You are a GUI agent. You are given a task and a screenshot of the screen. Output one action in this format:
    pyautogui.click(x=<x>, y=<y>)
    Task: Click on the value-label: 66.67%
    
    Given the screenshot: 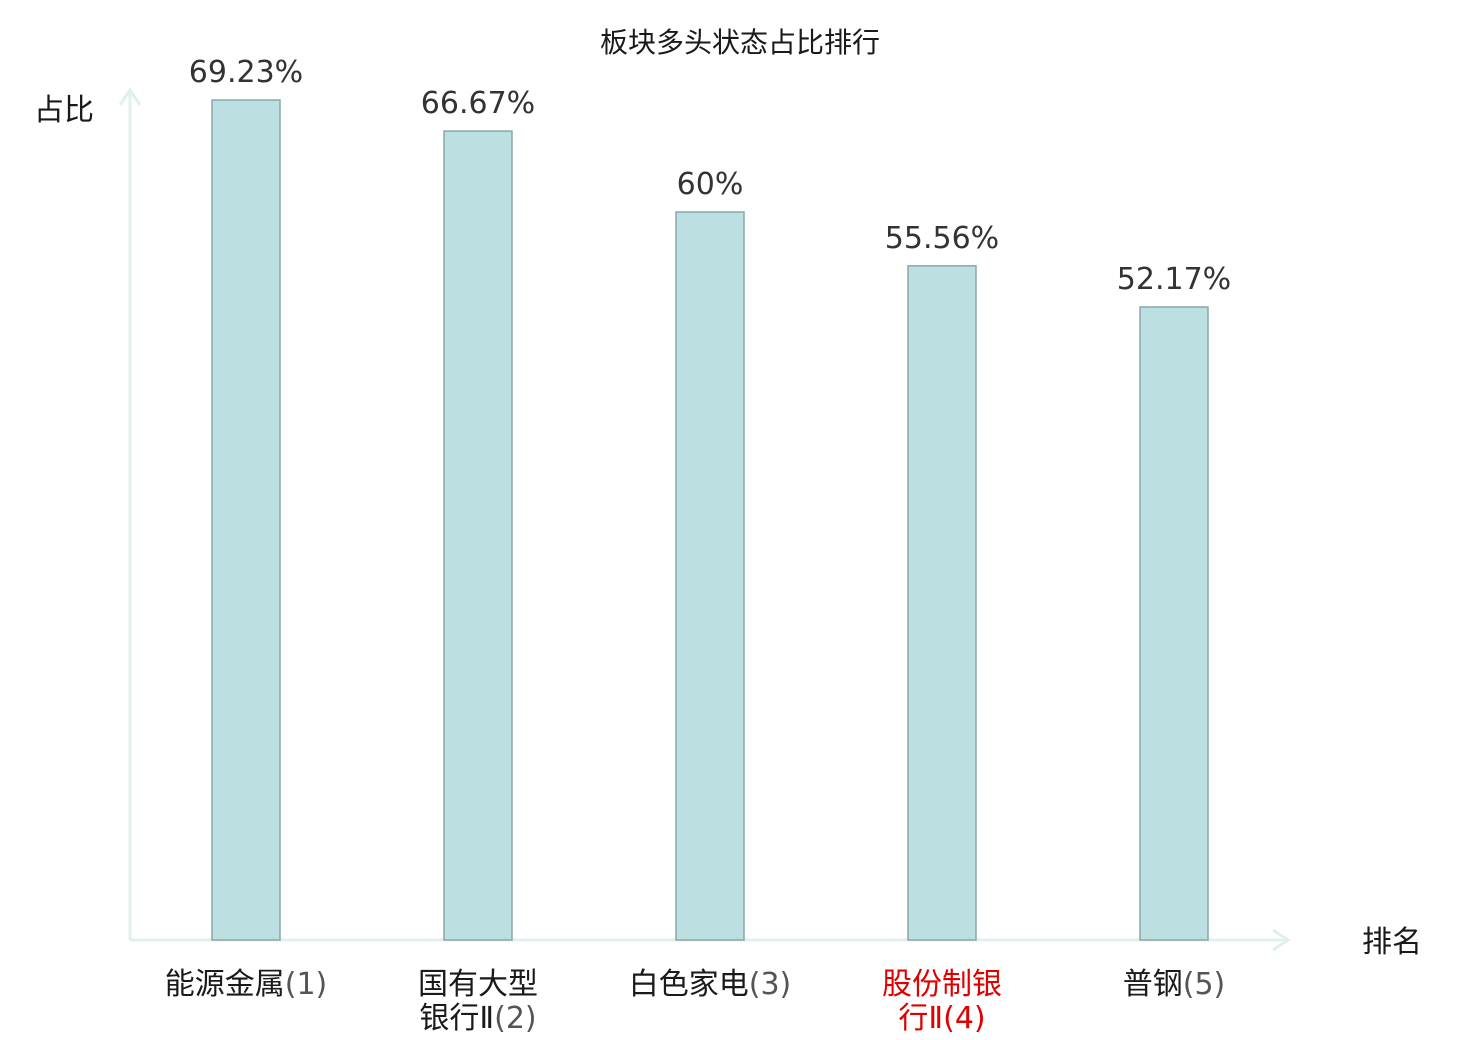 What is the action you would take?
    pyautogui.click(x=478, y=103)
    